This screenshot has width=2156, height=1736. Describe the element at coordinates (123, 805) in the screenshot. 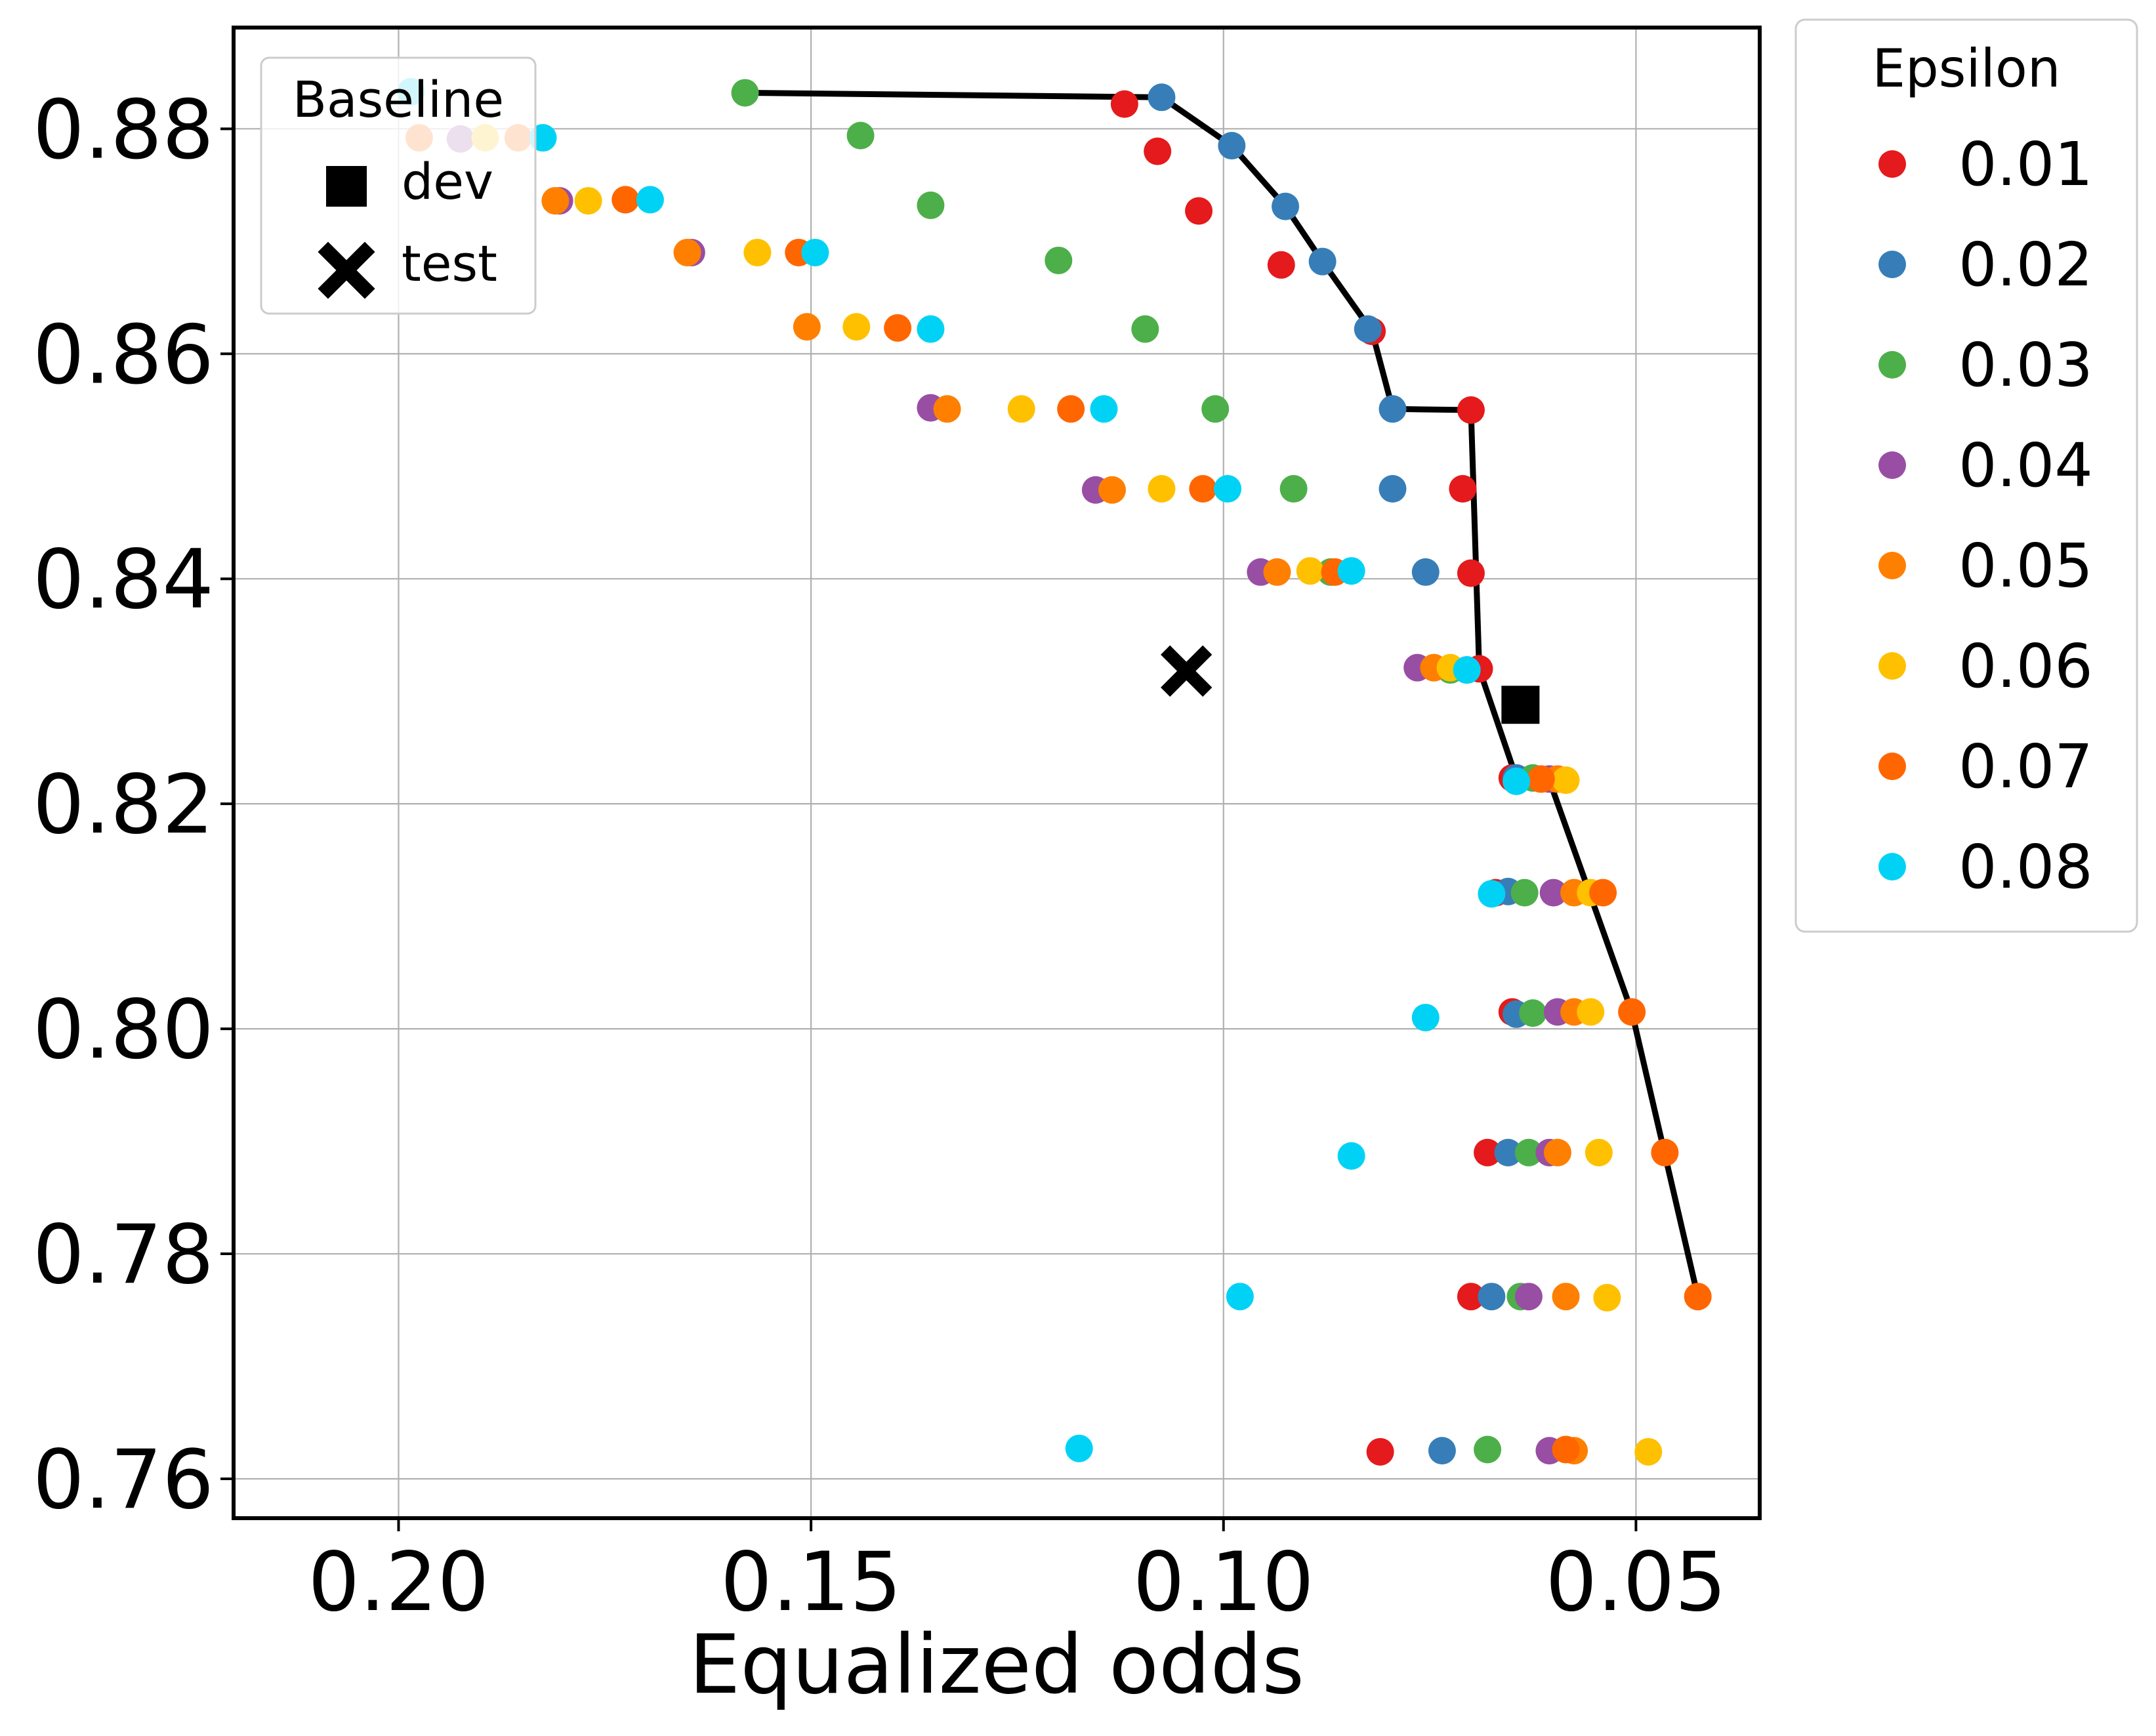

I see `y-tick-label: 0.82` at that location.